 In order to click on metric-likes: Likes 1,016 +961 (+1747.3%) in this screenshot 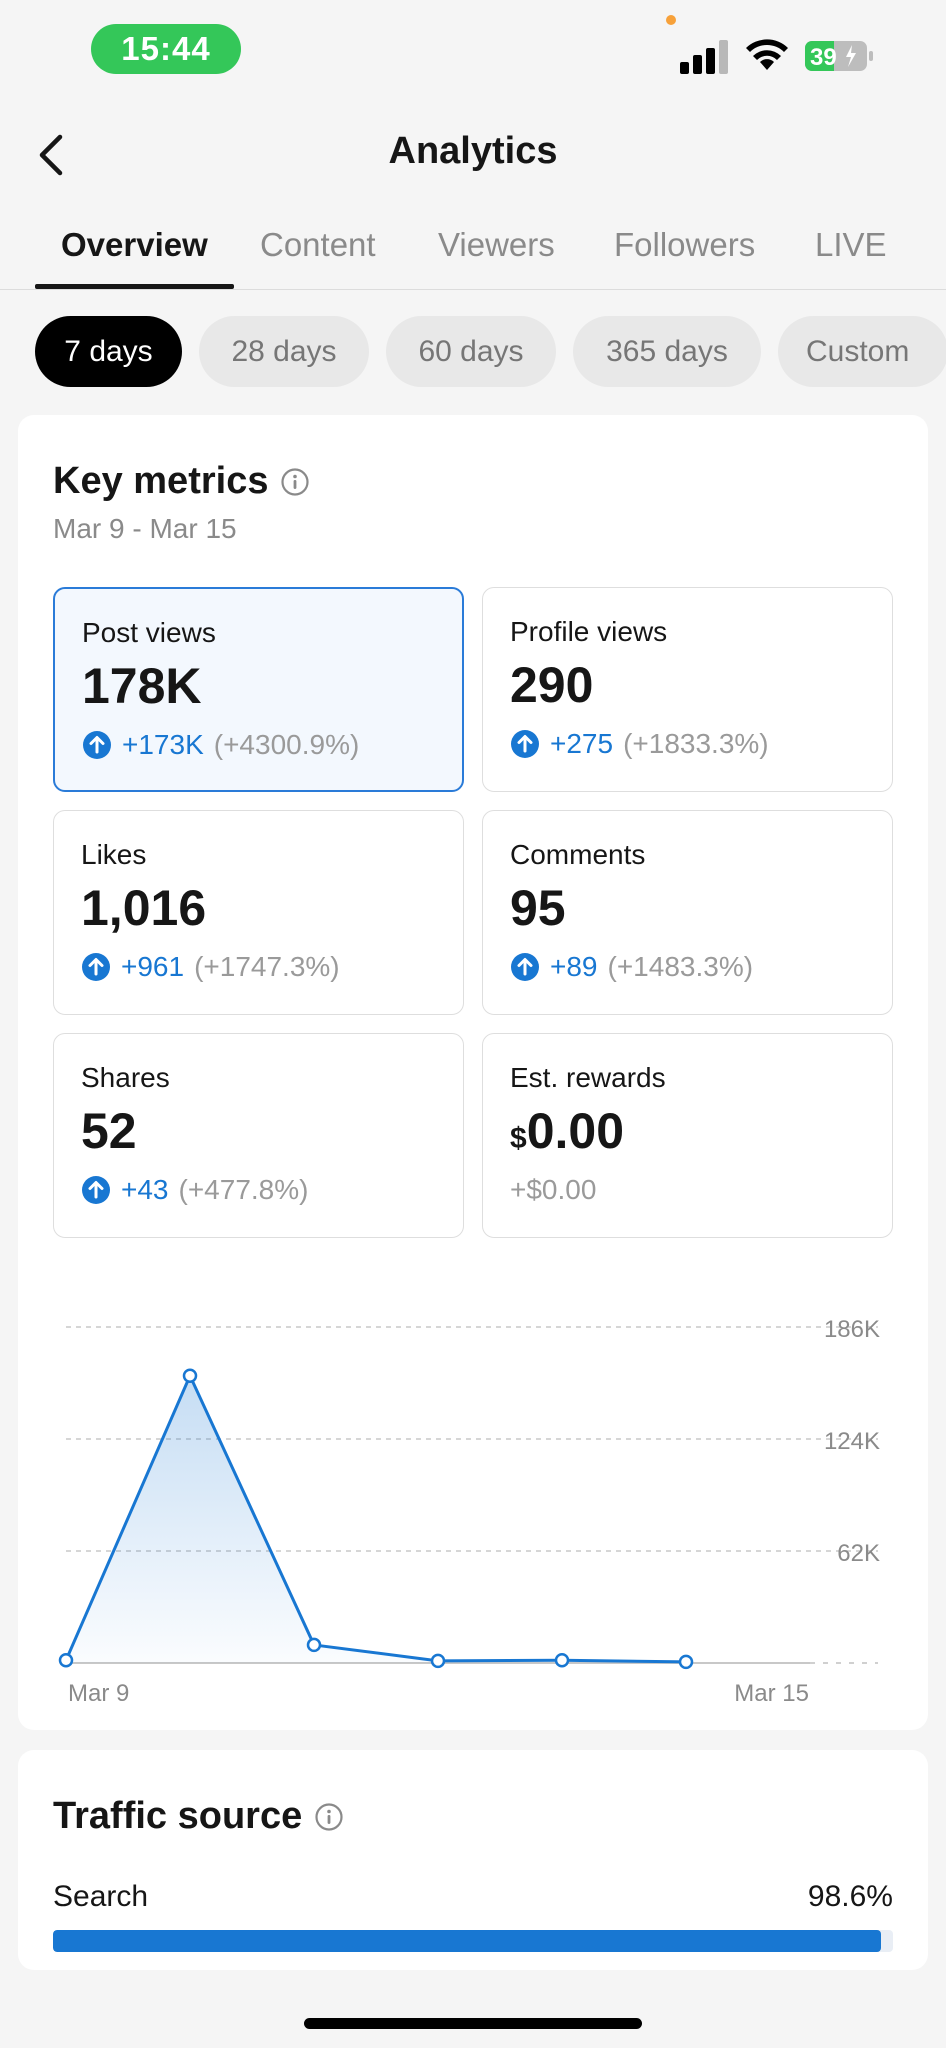, I will do `click(258, 912)`.